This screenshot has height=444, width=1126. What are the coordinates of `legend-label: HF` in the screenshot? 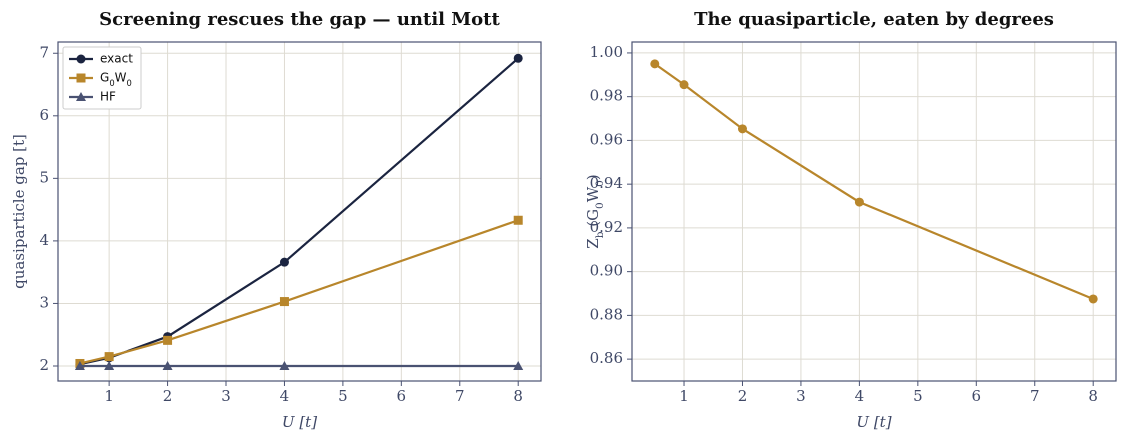 It's located at (108, 97).